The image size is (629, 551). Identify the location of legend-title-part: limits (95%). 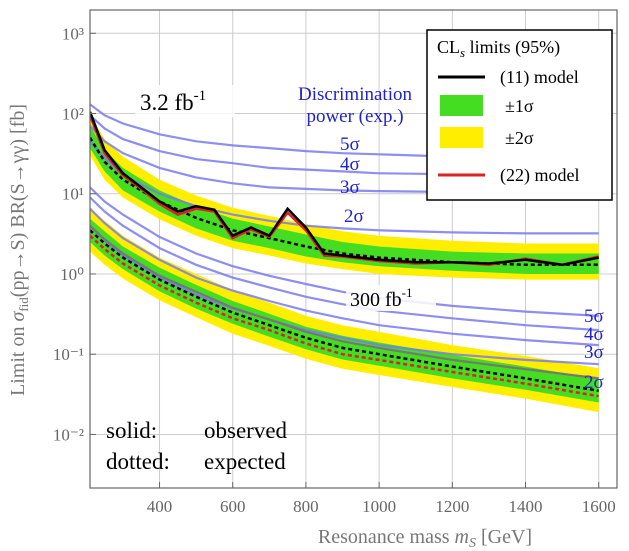
(512, 47).